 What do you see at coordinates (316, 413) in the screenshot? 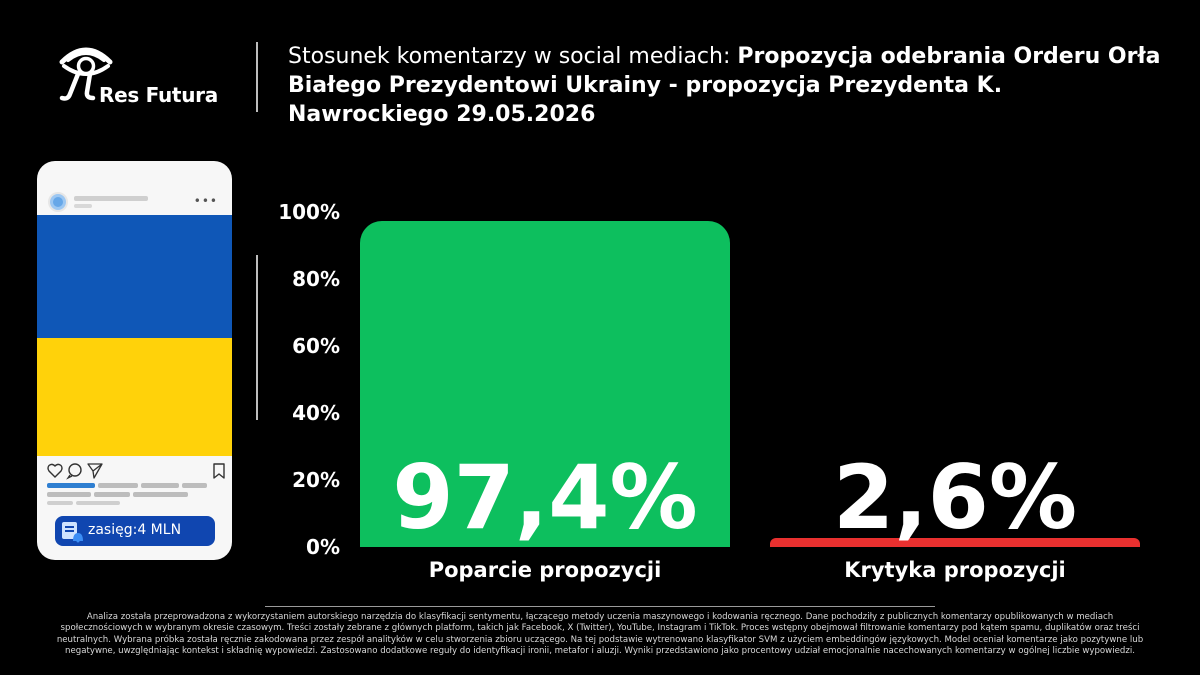
I see `y-tick-label: 40%` at bounding box center [316, 413].